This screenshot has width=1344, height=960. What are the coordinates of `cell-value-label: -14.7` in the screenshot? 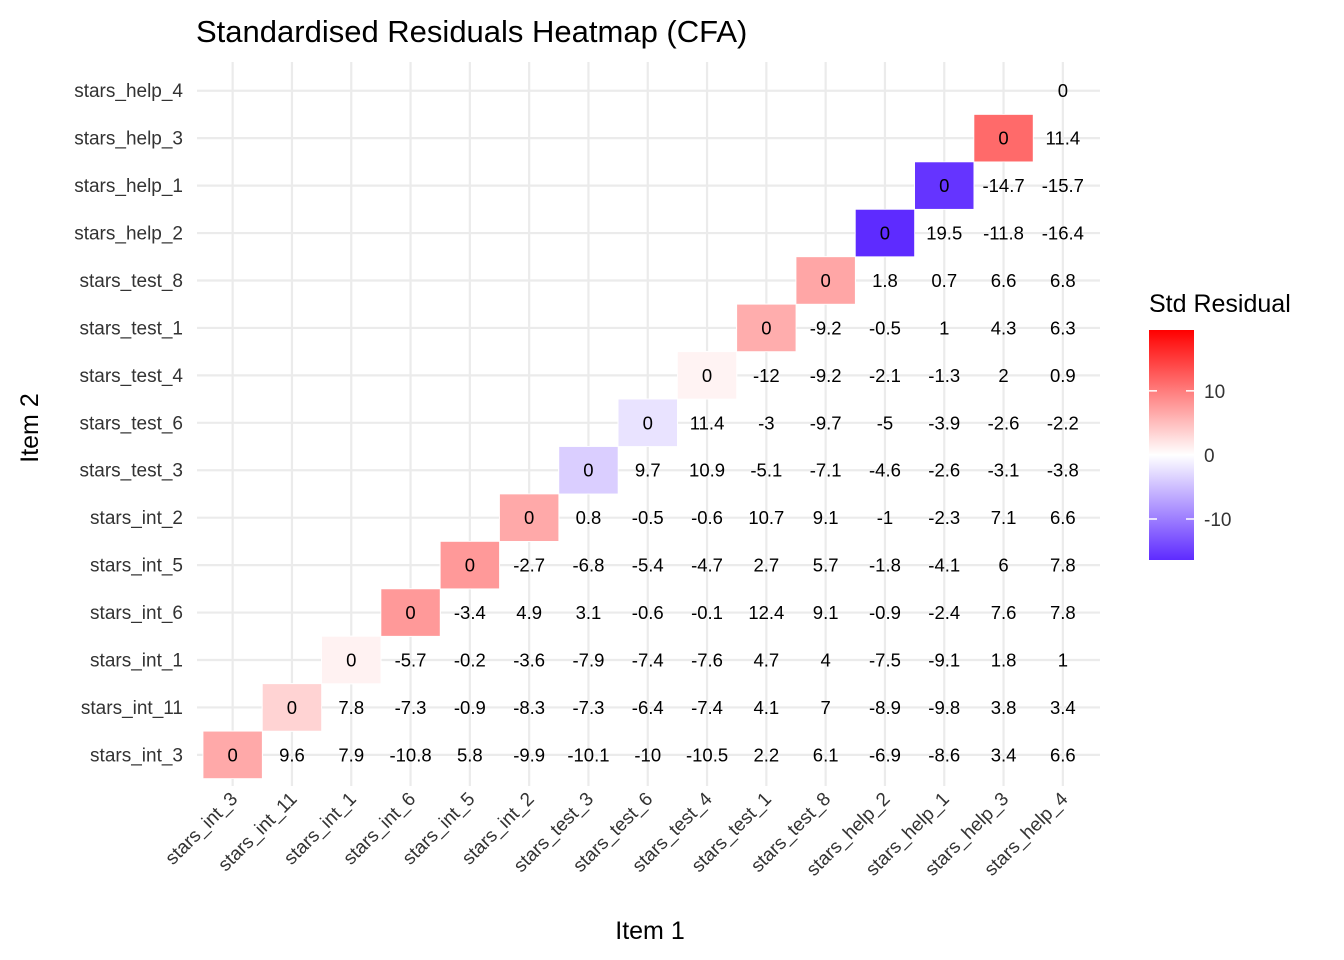 It's located at (1003, 185).